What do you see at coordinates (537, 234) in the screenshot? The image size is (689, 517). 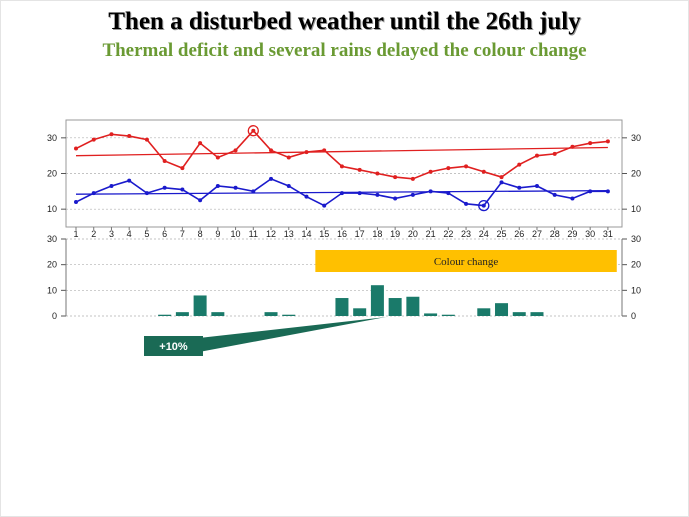 I see `day-tick-label: 27` at bounding box center [537, 234].